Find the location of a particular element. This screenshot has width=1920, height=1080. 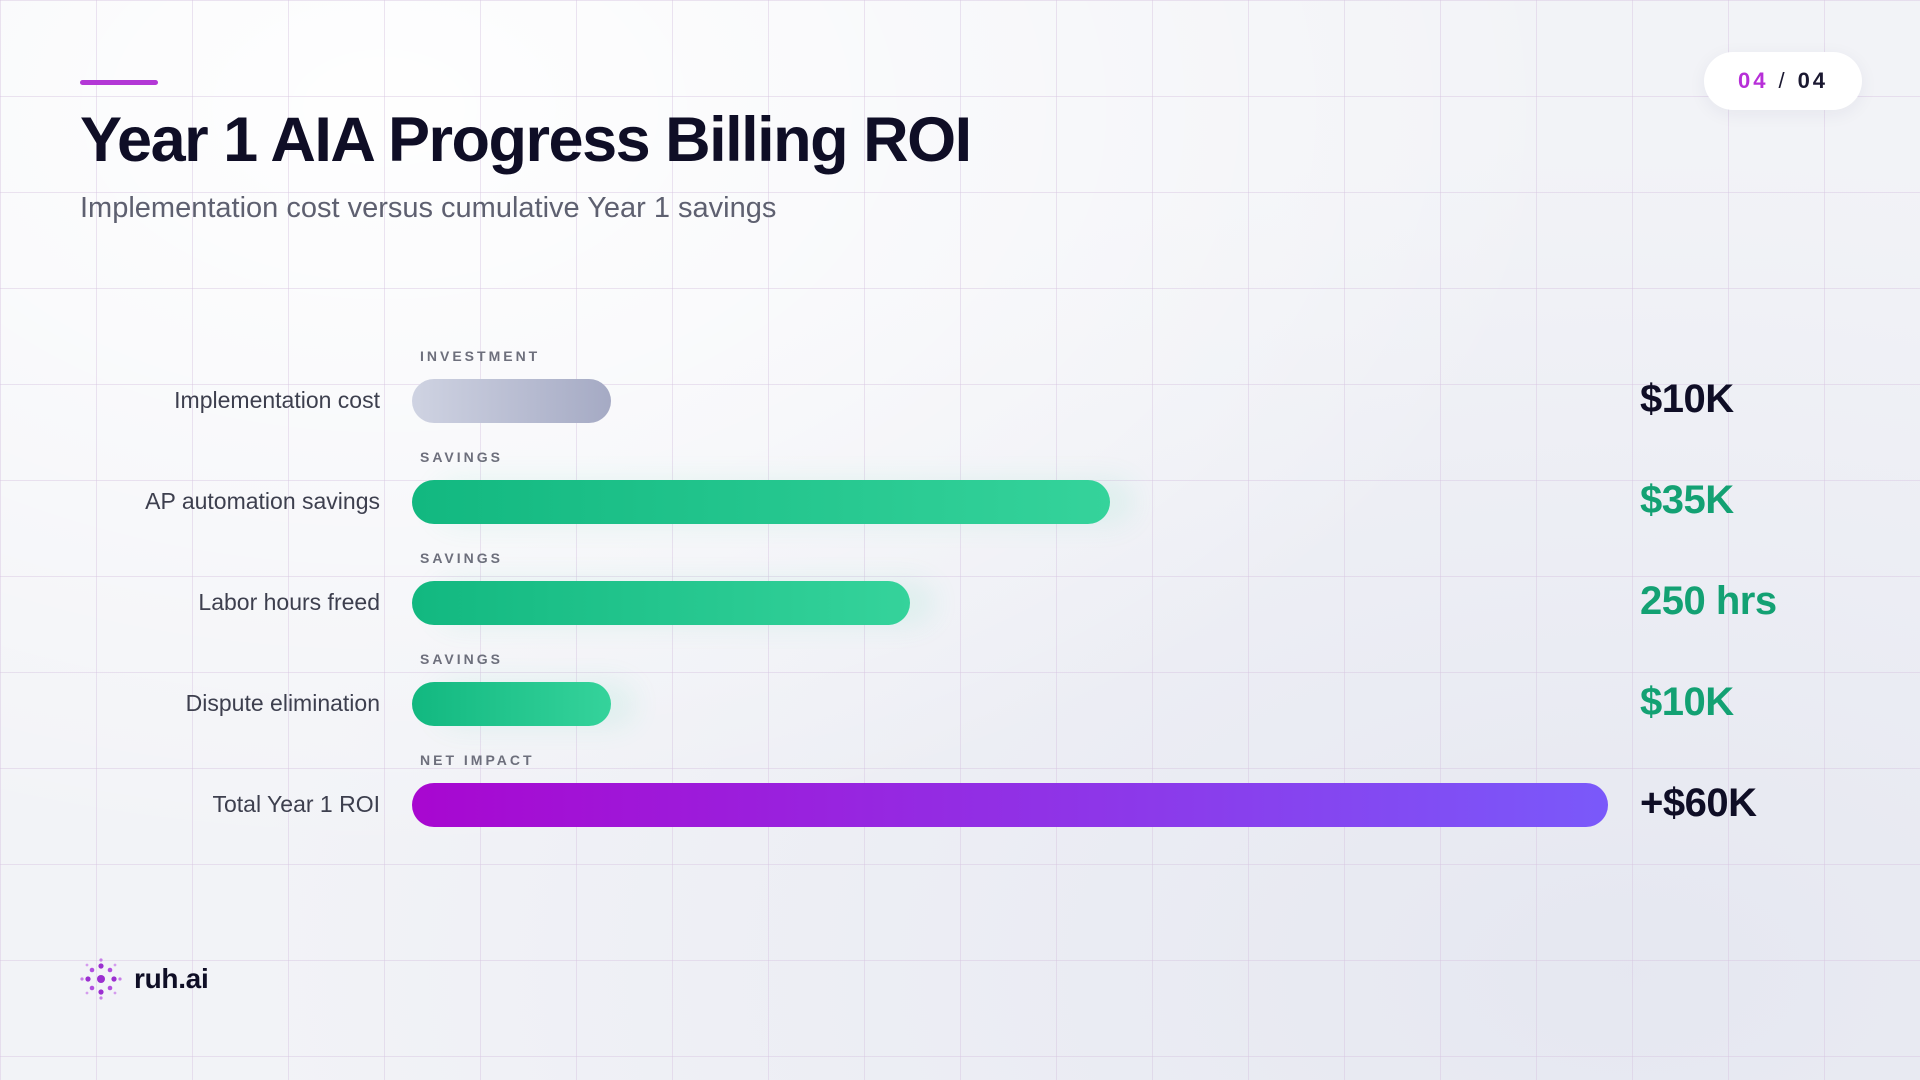

page-indicator: 04 / 04 is located at coordinates (1783, 81).